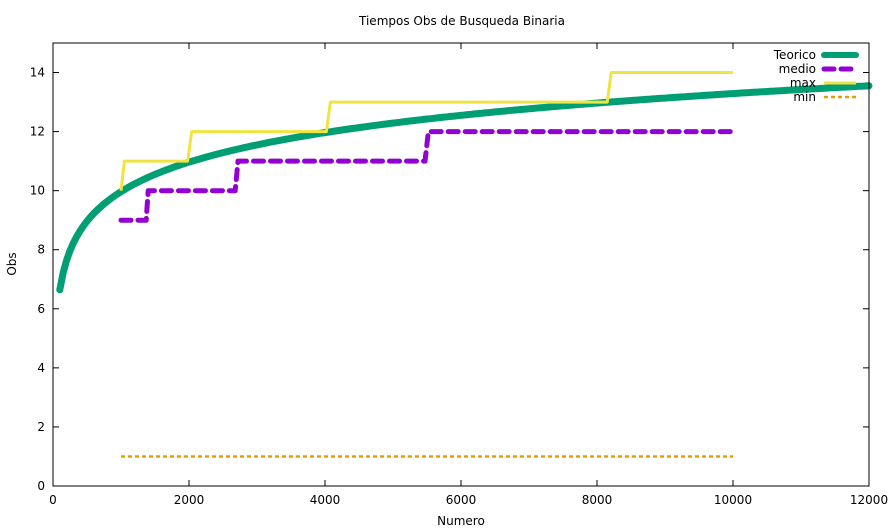  Describe the element at coordinates (53, 500) in the screenshot. I see `x-tick-label: 0` at that location.